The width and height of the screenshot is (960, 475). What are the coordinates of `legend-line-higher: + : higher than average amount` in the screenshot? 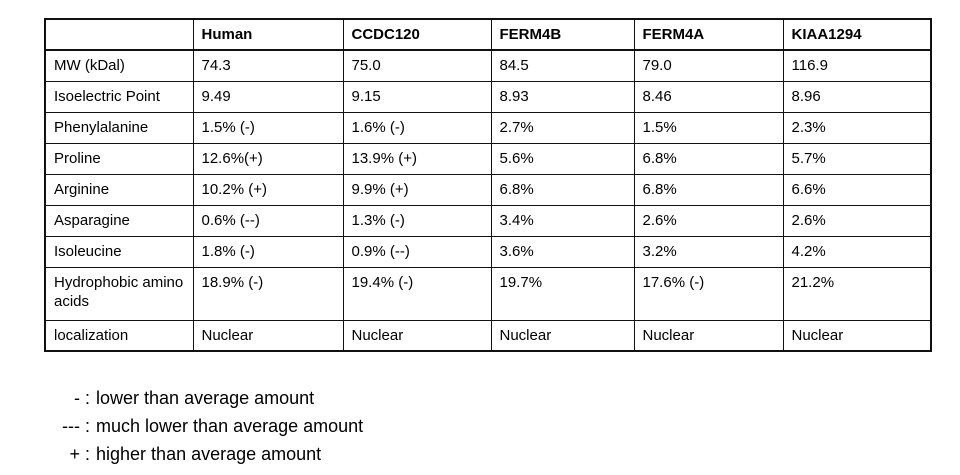 It's located at (197, 454).